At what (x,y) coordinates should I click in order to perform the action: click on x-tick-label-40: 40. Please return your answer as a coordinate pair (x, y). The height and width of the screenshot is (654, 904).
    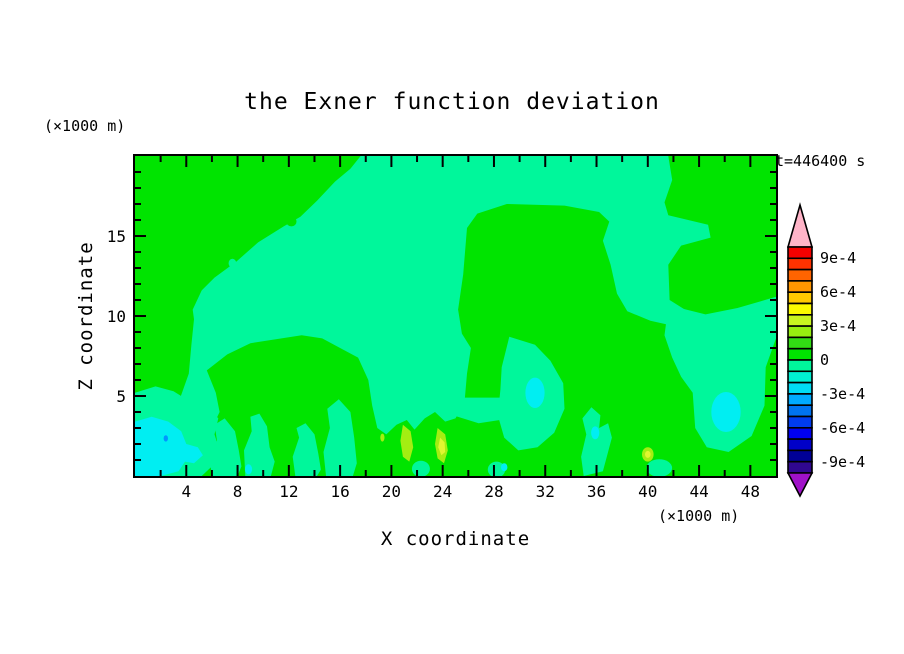
    Looking at the image, I should click on (648, 491).